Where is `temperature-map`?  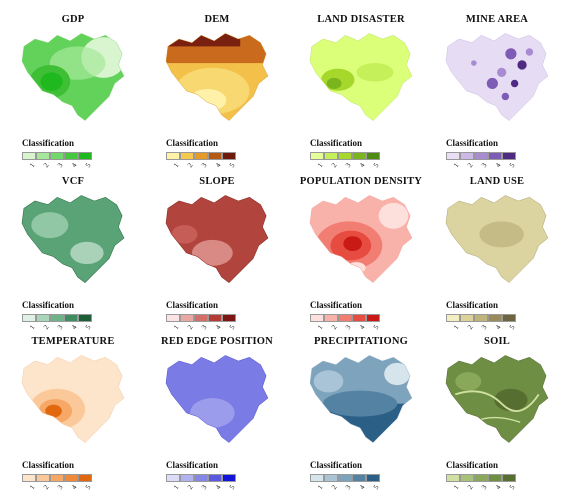
temperature-map is located at coordinates (73, 399).